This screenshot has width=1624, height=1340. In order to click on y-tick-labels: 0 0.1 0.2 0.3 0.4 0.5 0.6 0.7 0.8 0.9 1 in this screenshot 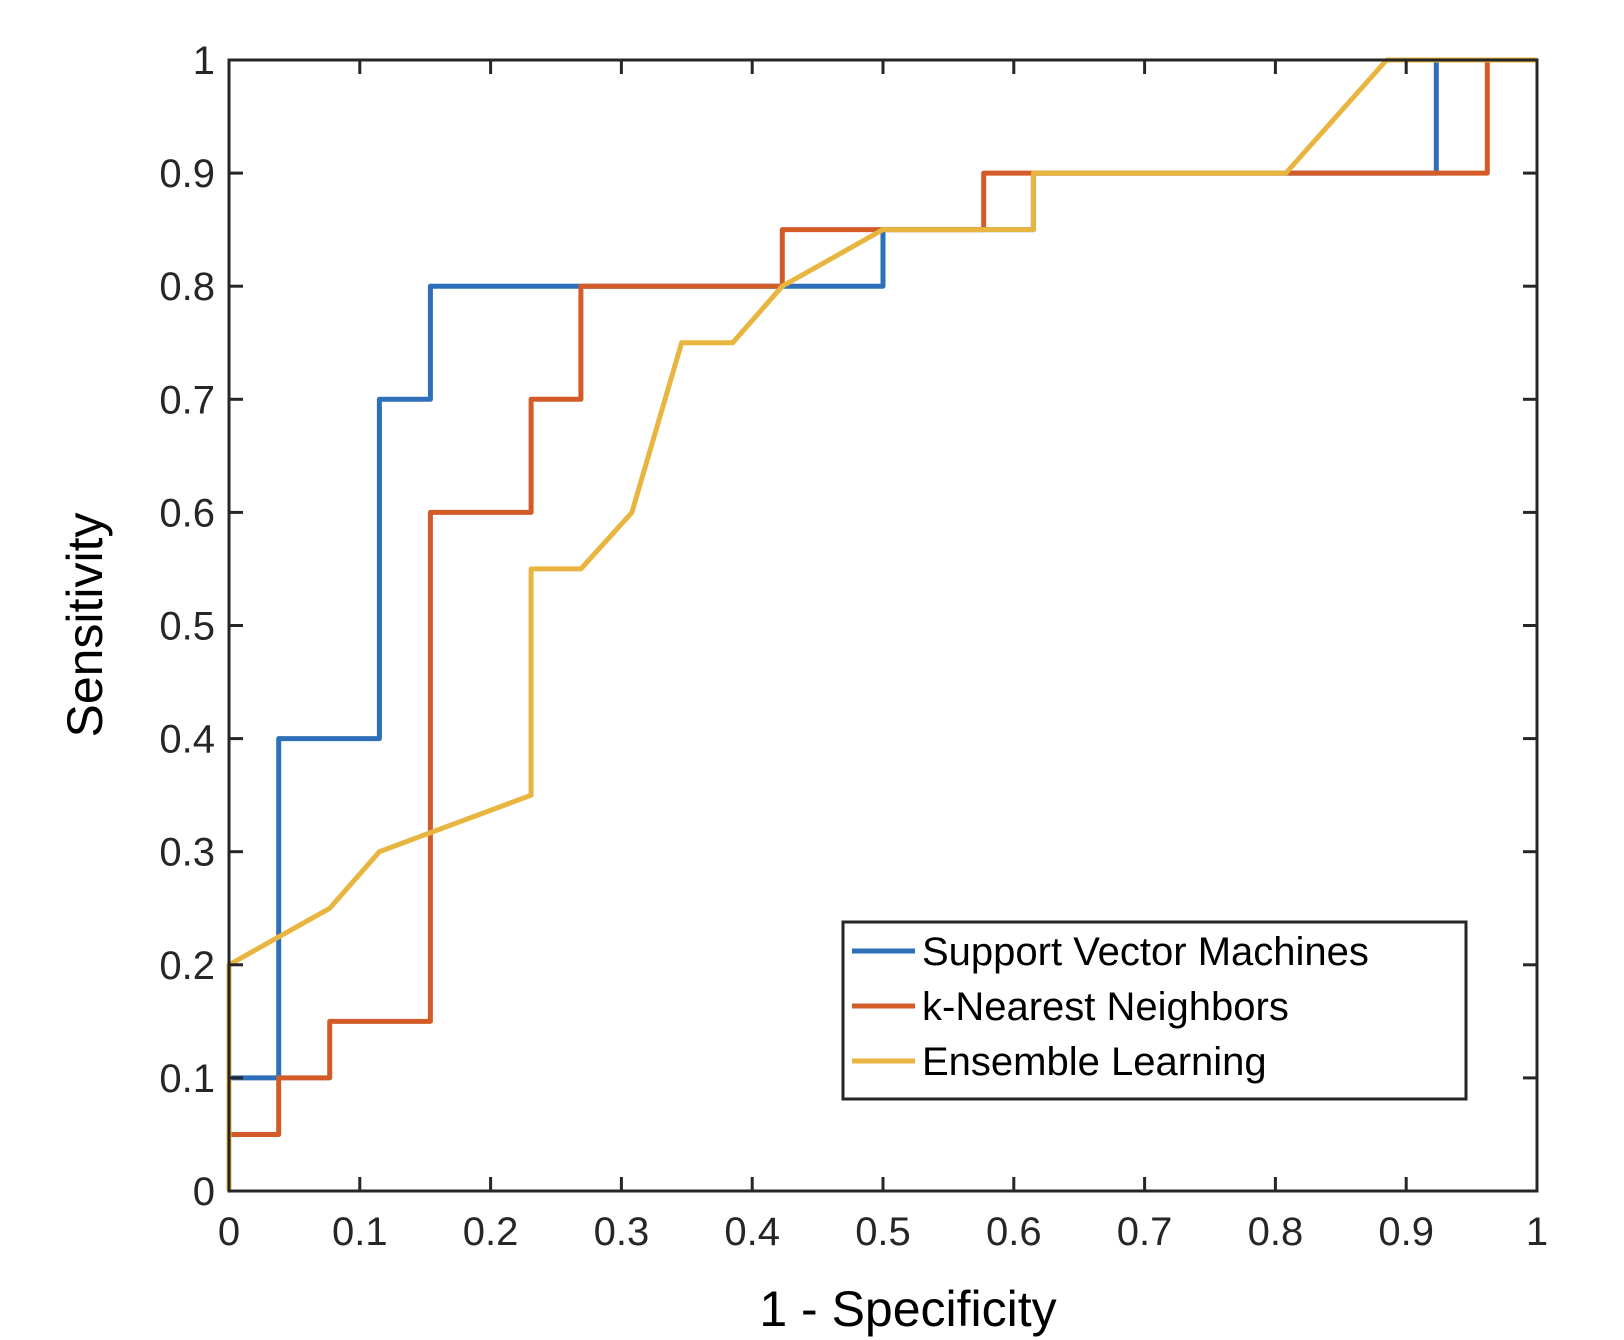, I will do `click(187, 626)`.